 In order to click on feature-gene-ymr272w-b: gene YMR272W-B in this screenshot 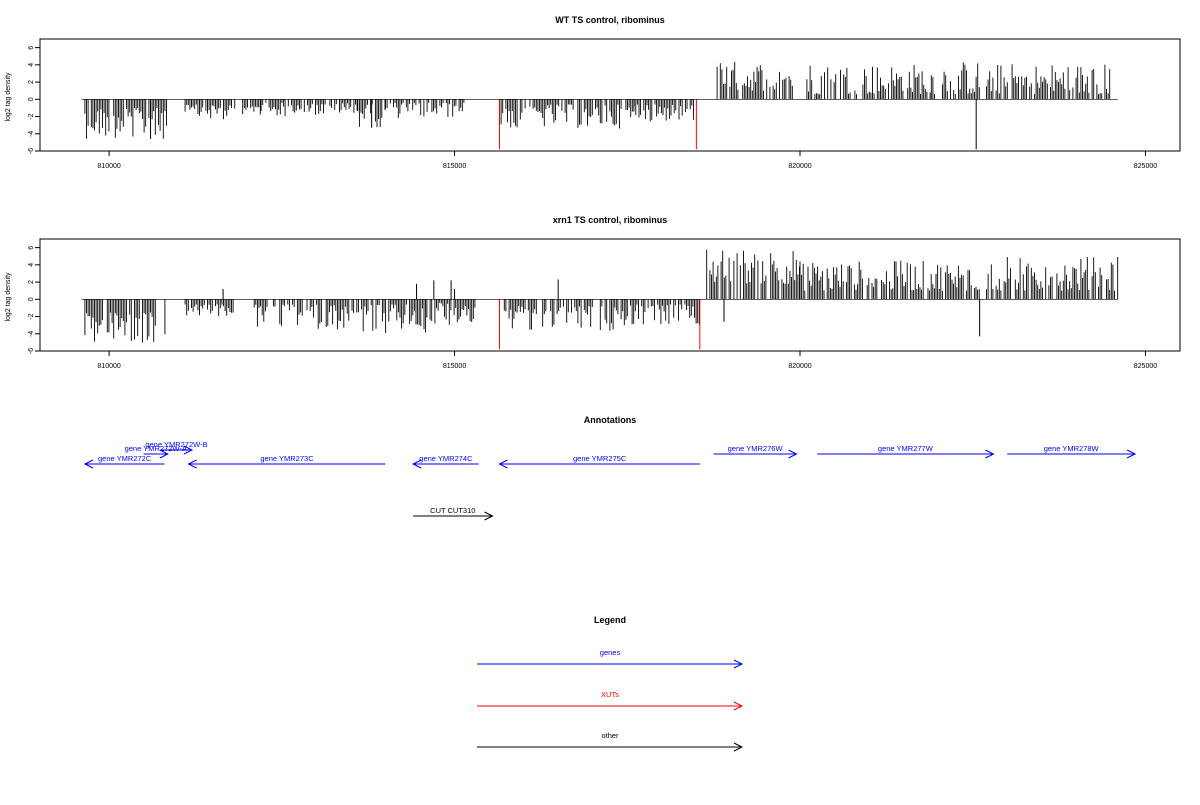, I will do `click(176, 447)`.